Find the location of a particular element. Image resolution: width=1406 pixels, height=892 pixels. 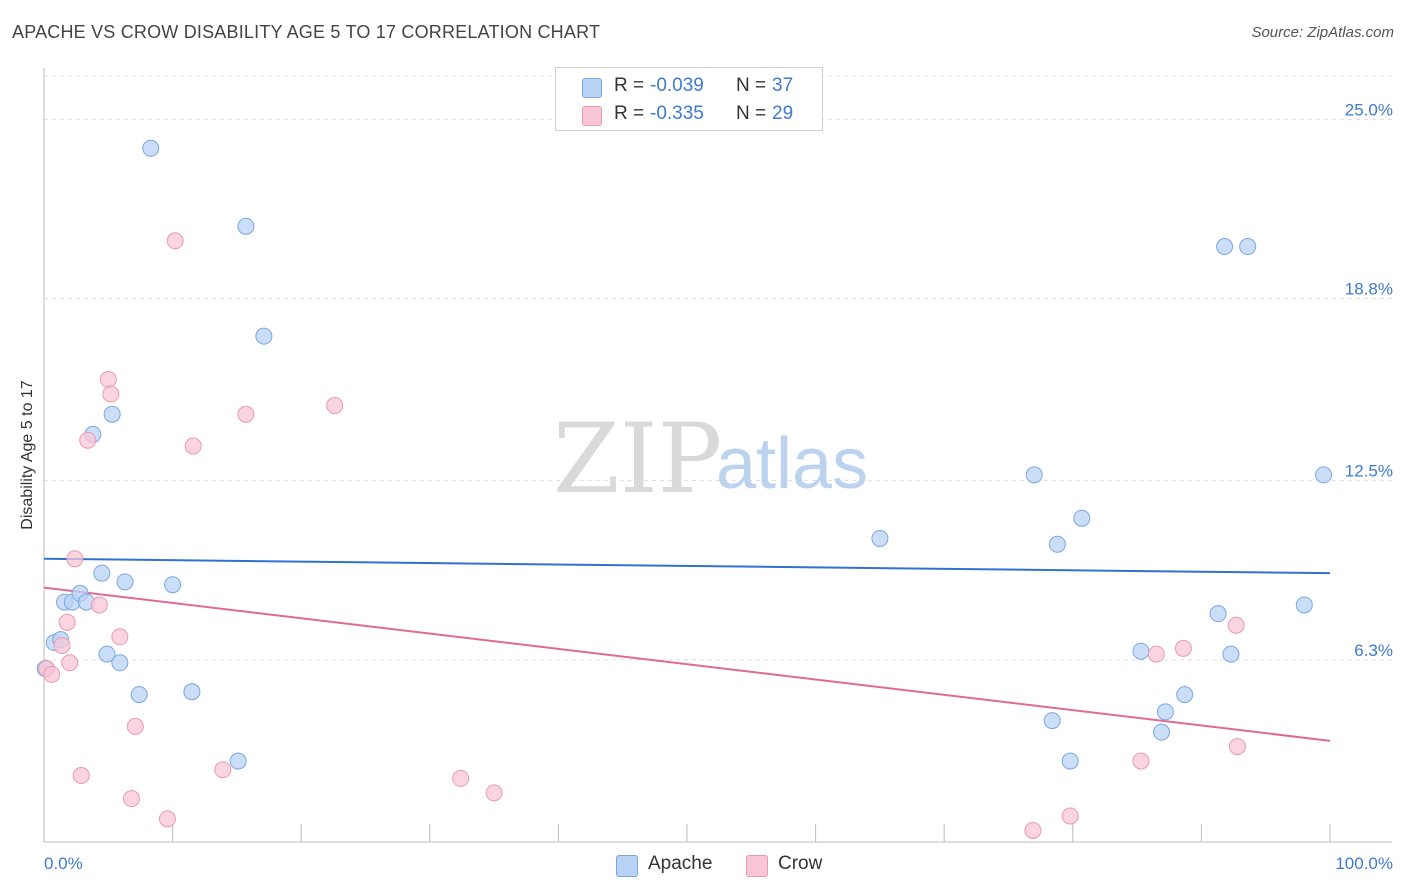

x-tick-label-max: 100.0% is located at coordinates (1364, 863).